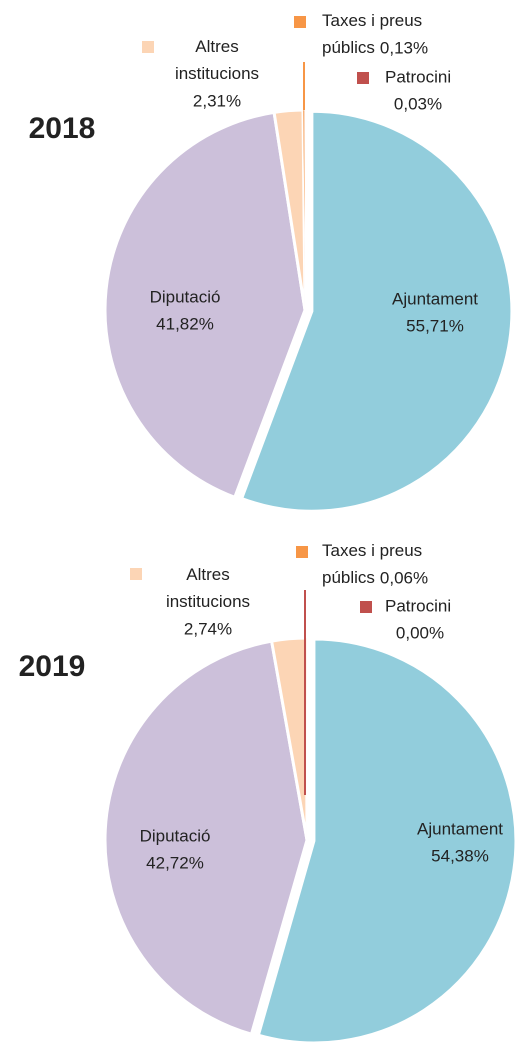 This screenshot has height=1048, width=516. Describe the element at coordinates (418, 103) in the screenshot. I see `value-label: 0,03%` at that location.